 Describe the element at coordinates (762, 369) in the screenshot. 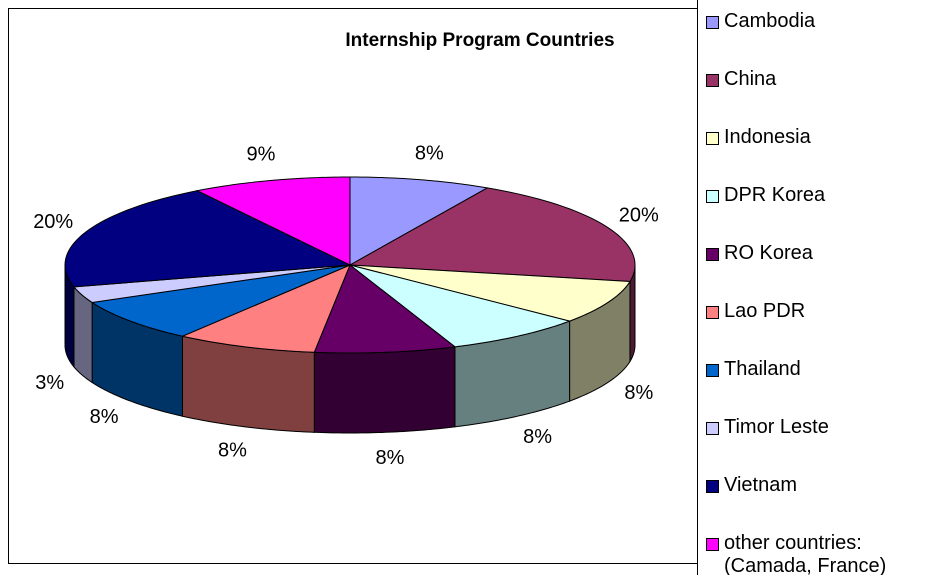

I see `legend-label: Thailand` at that location.